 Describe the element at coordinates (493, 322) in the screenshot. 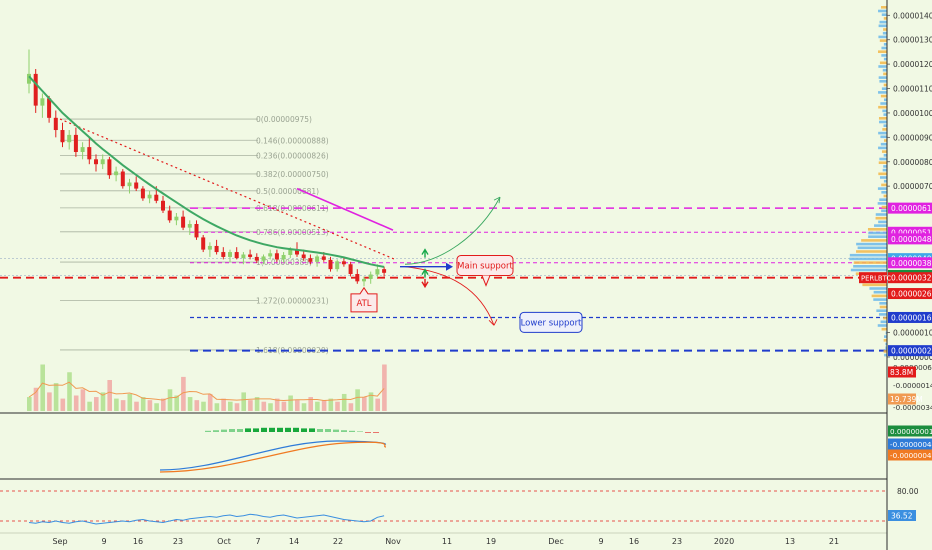

I see `projection-arrowhead` at that location.